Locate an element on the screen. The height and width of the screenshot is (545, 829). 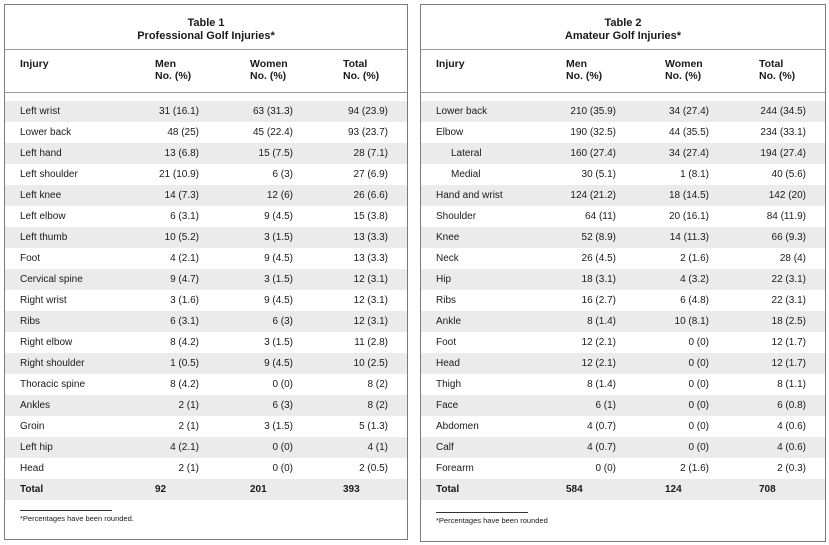
cell-injury: Knee is located at coordinates (448, 237).